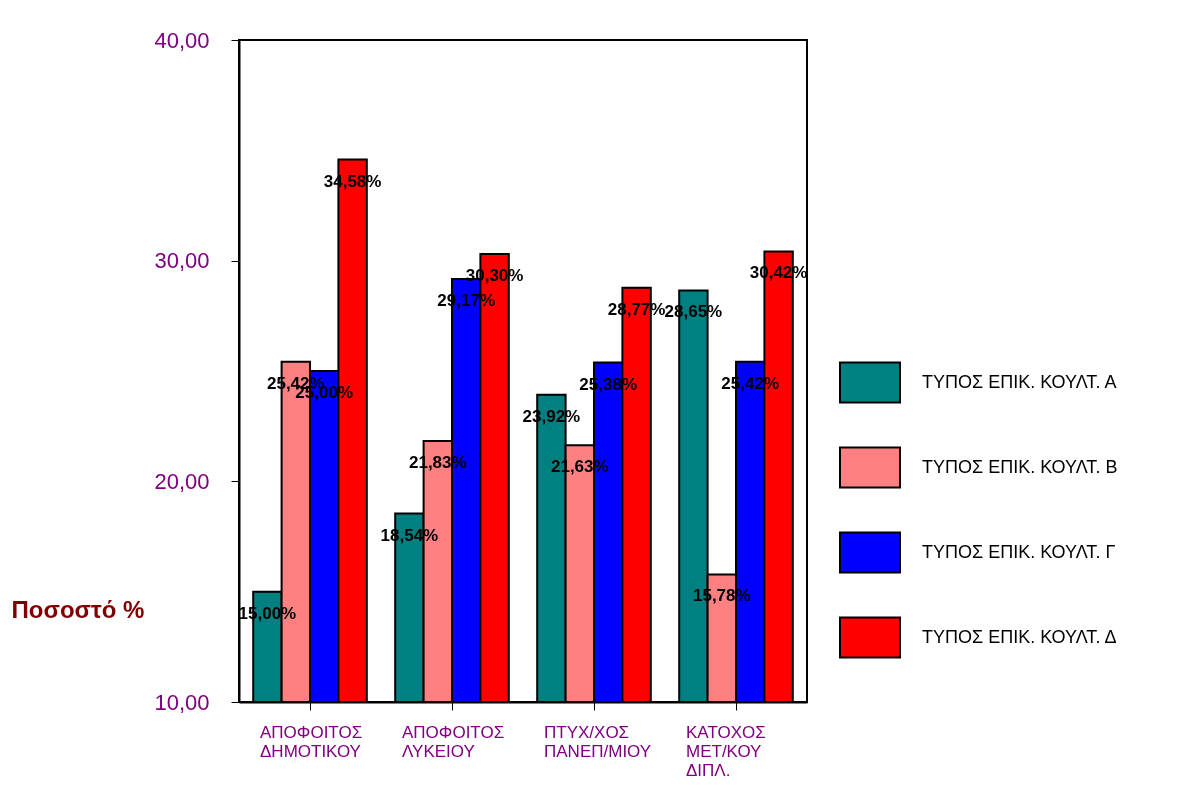 The height and width of the screenshot is (796, 1201). What do you see at coordinates (182, 481) in the screenshot?
I see `y-tick-label: 20,00` at bounding box center [182, 481].